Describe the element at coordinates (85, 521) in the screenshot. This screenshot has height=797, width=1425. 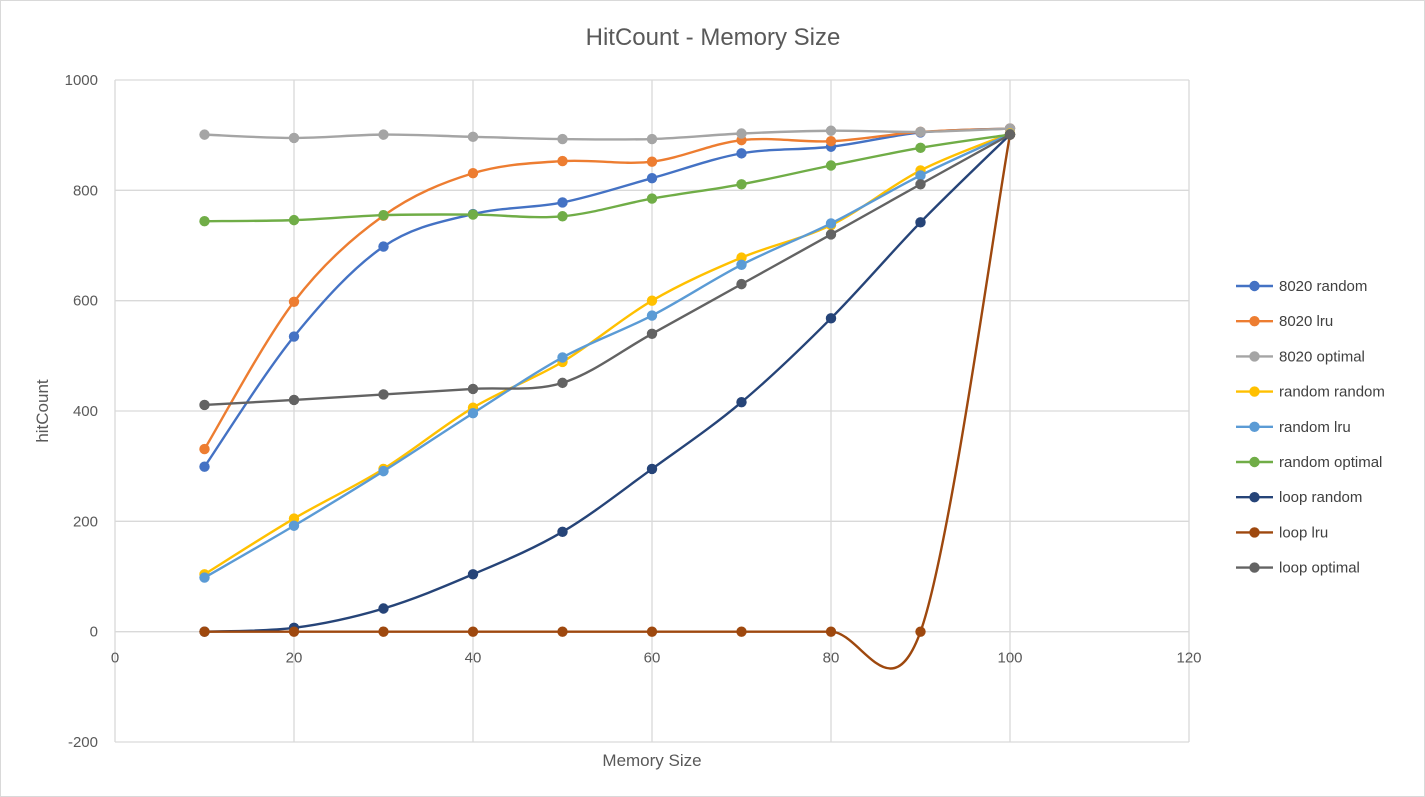
I see `y-tick-label: 200` at that location.